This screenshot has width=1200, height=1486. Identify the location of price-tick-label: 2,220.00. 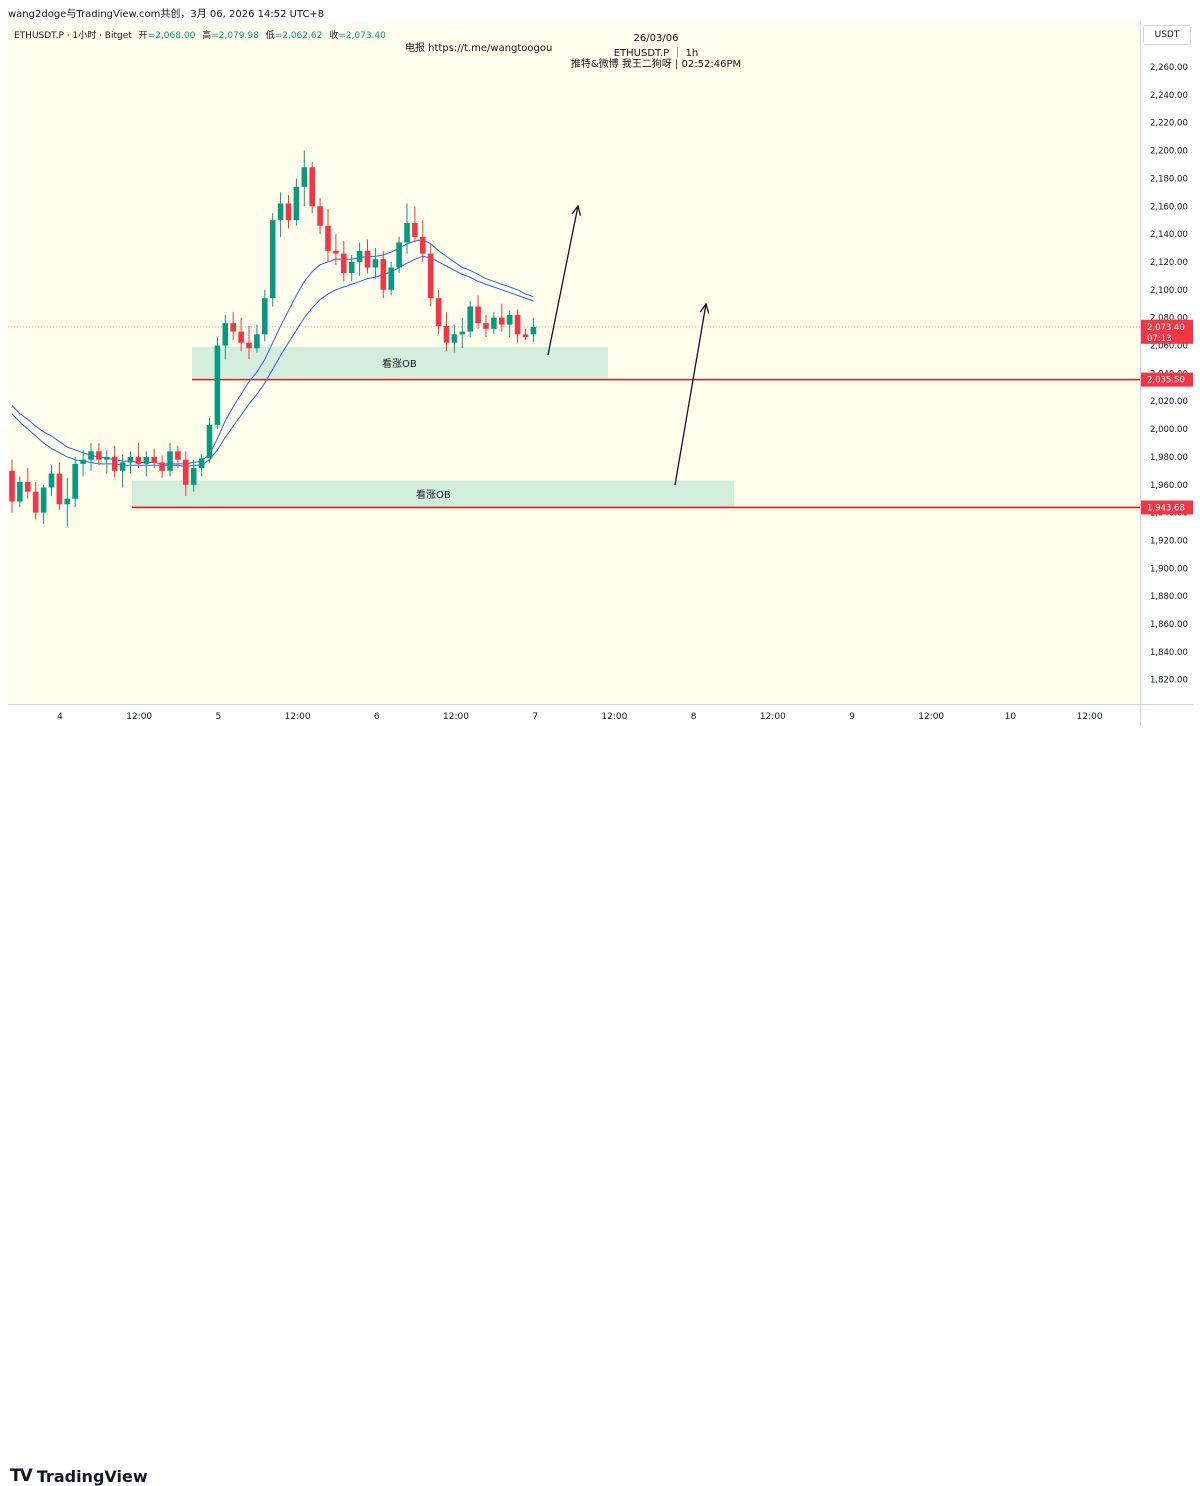
(1169, 124).